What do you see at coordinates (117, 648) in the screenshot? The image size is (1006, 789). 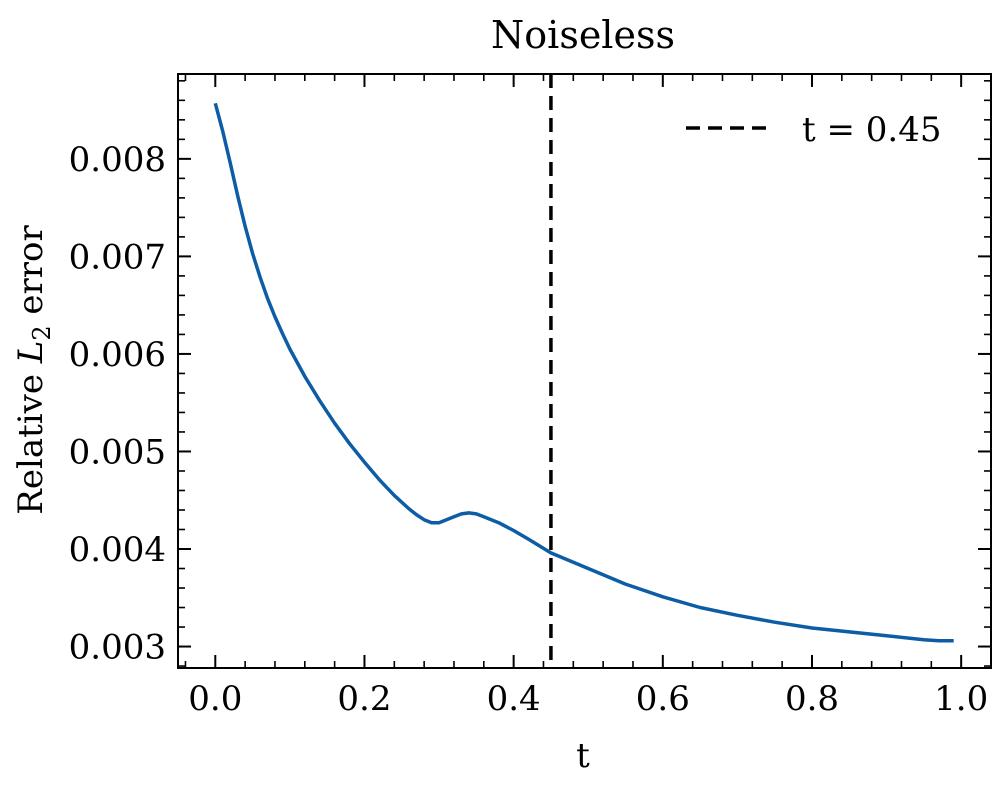 I see `y-tick-label: 0.003` at bounding box center [117, 648].